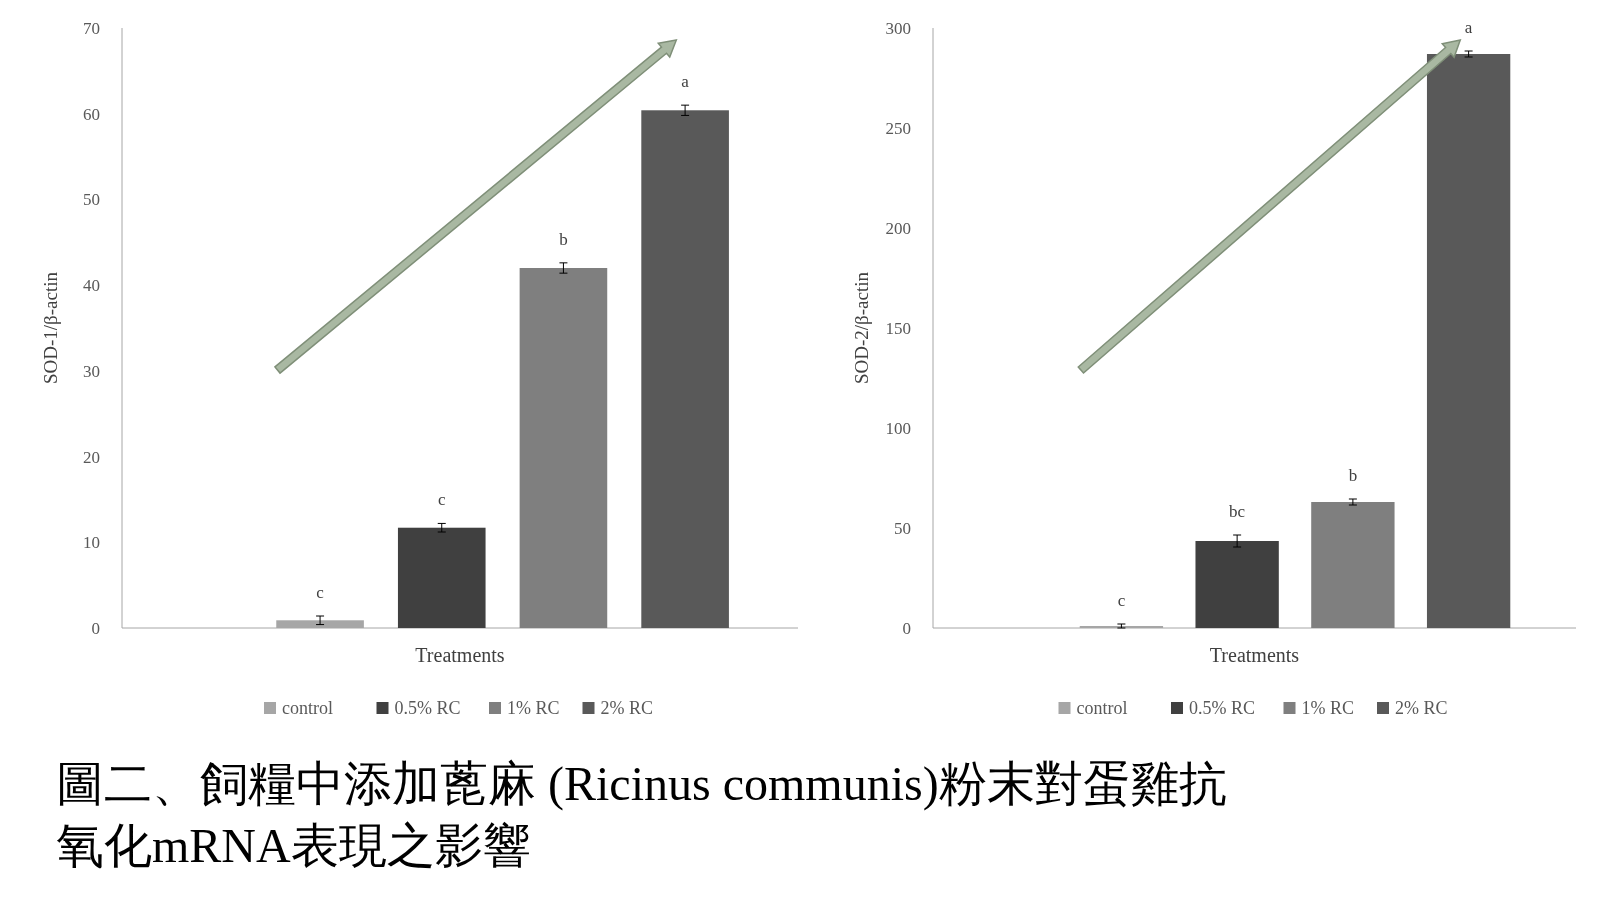 Image resolution: width=1600 pixels, height=922 pixels. Describe the element at coordinates (91, 28) in the screenshot. I see `y-tick-label: 70` at that location.